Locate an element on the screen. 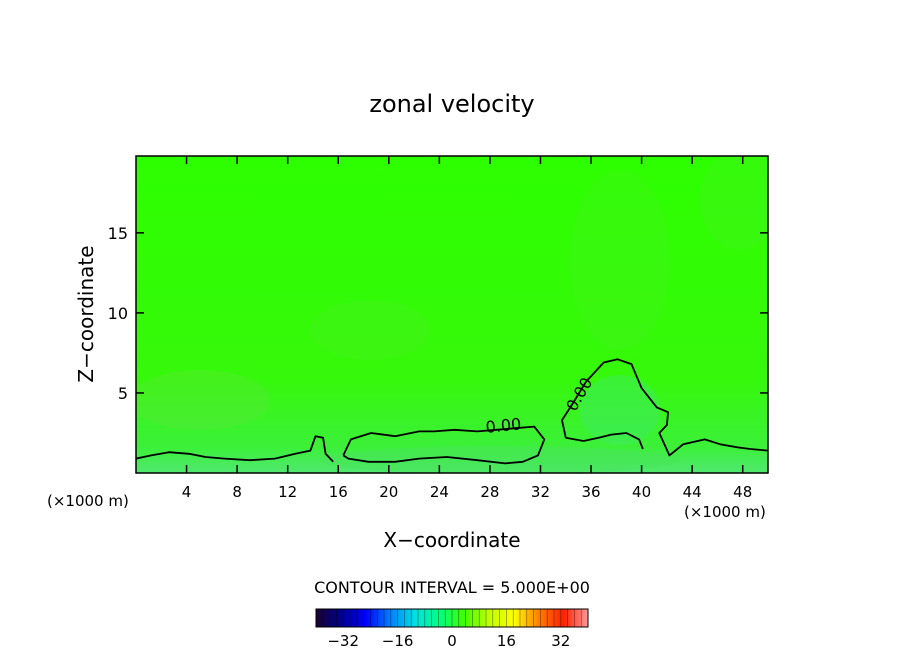  colorbar-ticks: −32 −16 0 16 32 is located at coordinates (448, 641).